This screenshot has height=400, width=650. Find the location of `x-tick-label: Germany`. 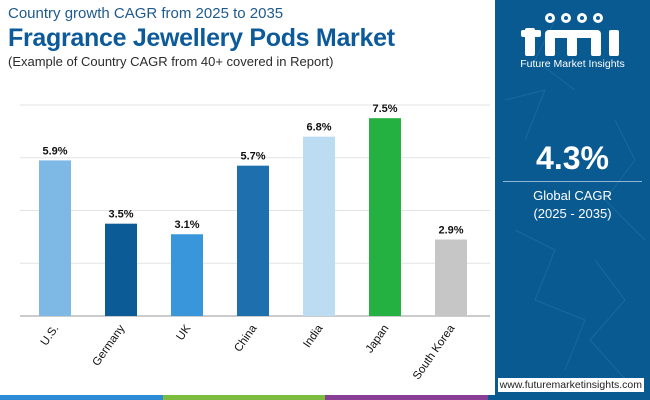

x-tick-label: Germany is located at coordinates (108, 346).